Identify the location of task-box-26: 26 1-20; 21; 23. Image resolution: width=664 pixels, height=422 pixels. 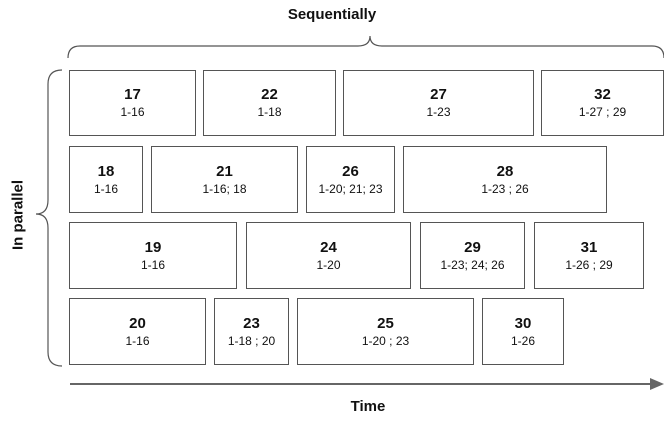
(350, 179).